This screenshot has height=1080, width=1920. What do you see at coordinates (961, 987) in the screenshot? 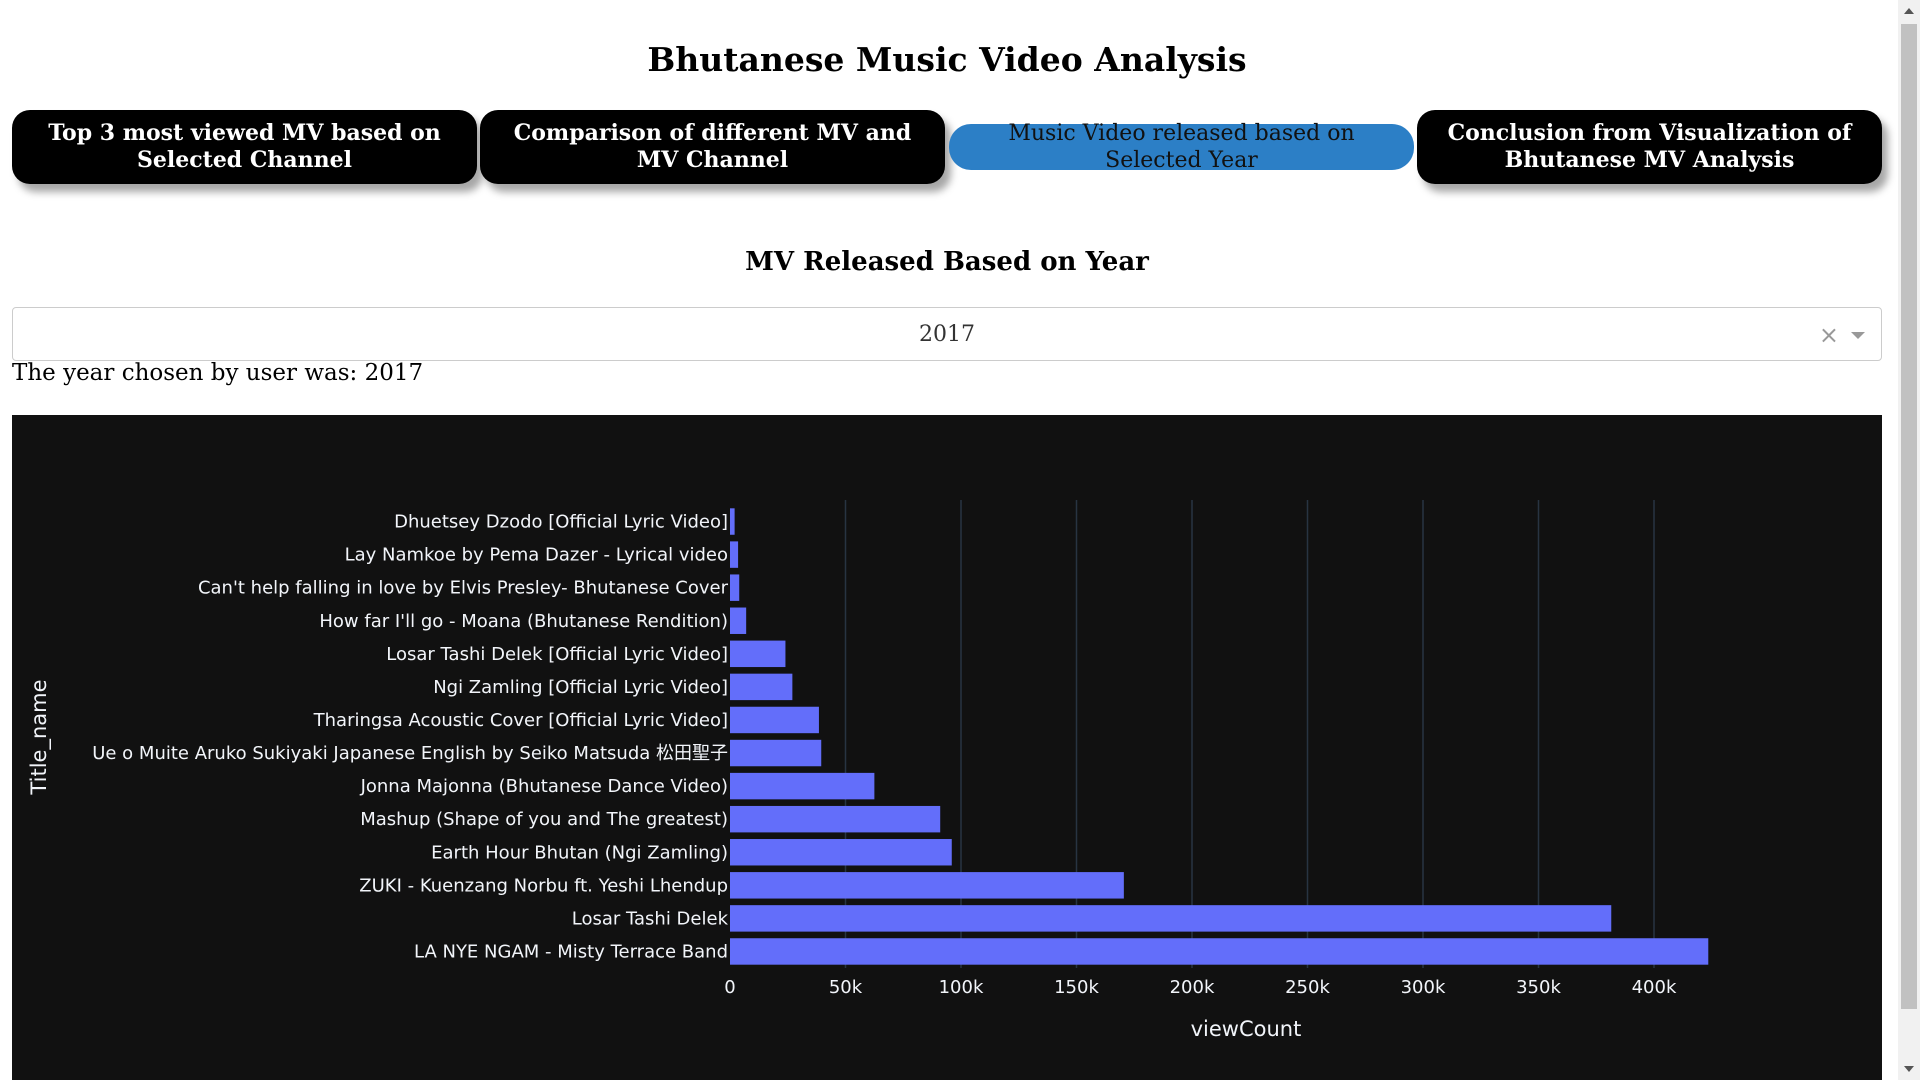
I see `x-tick-label: 100k` at bounding box center [961, 987].